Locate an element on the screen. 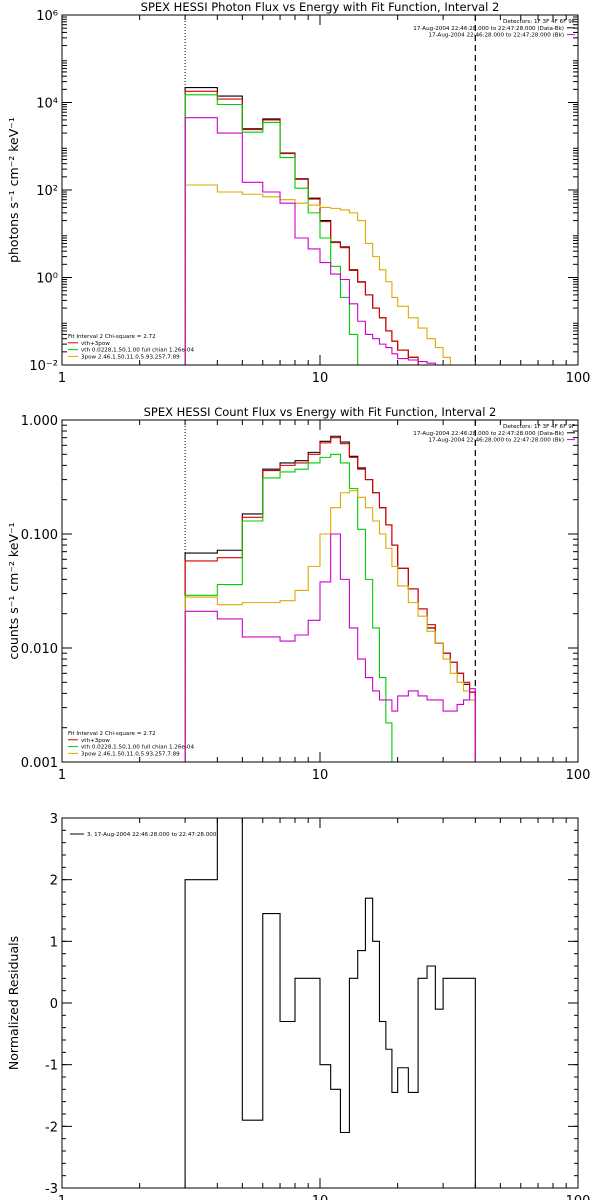 Image resolution: width=600 pixels, height=1204 pixels. y-tick-label: 1 is located at coordinates (54, 942).